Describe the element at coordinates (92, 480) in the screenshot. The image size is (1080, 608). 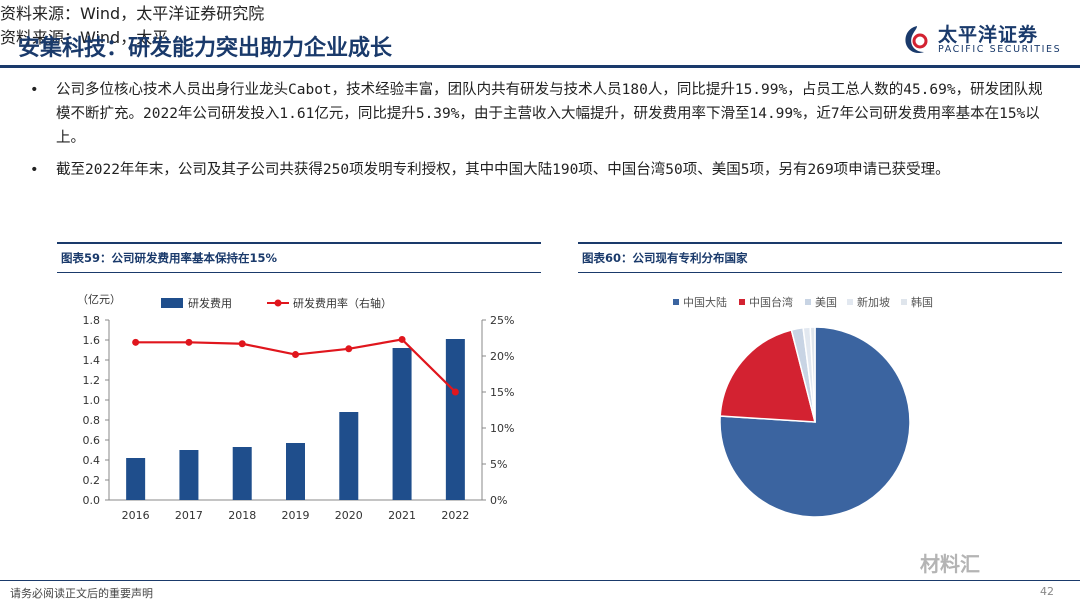
I see `y-left-tick-label: 0.2` at that location.